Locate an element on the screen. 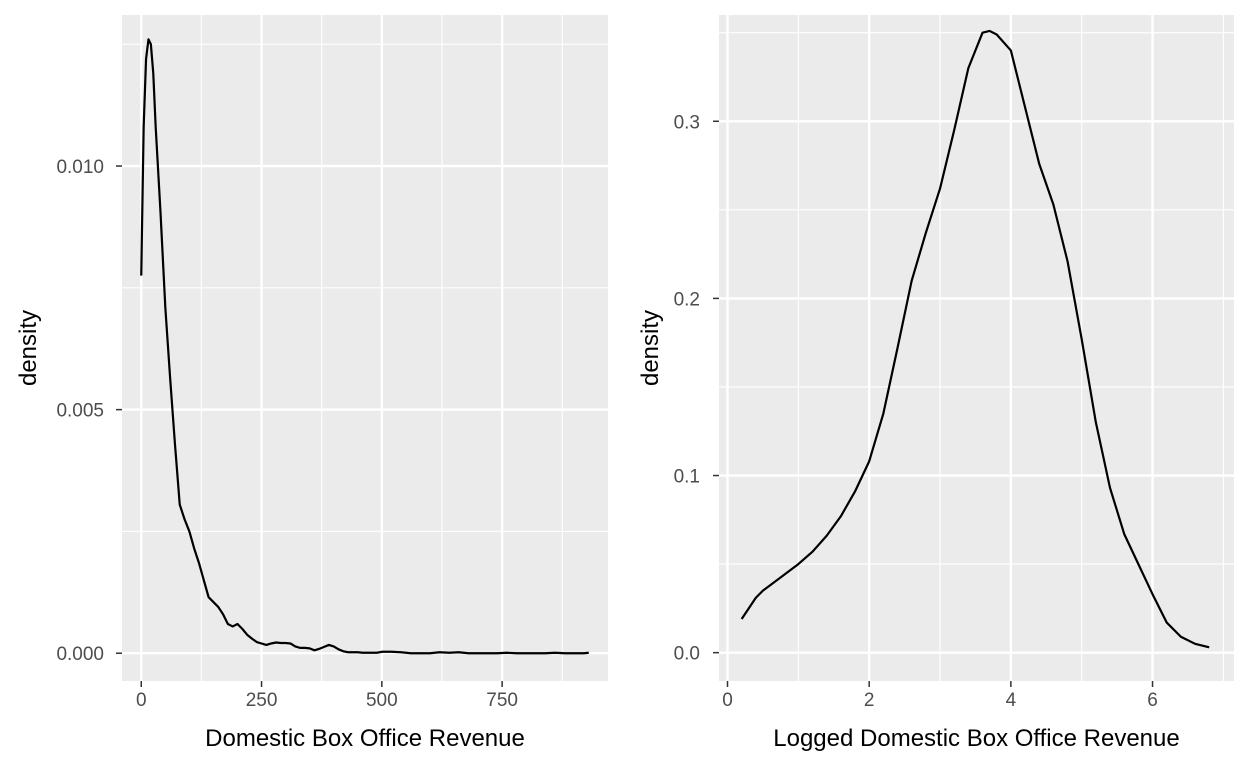 This screenshot has height=768, width=1248. x-tick-label: 2 is located at coordinates (869, 700).